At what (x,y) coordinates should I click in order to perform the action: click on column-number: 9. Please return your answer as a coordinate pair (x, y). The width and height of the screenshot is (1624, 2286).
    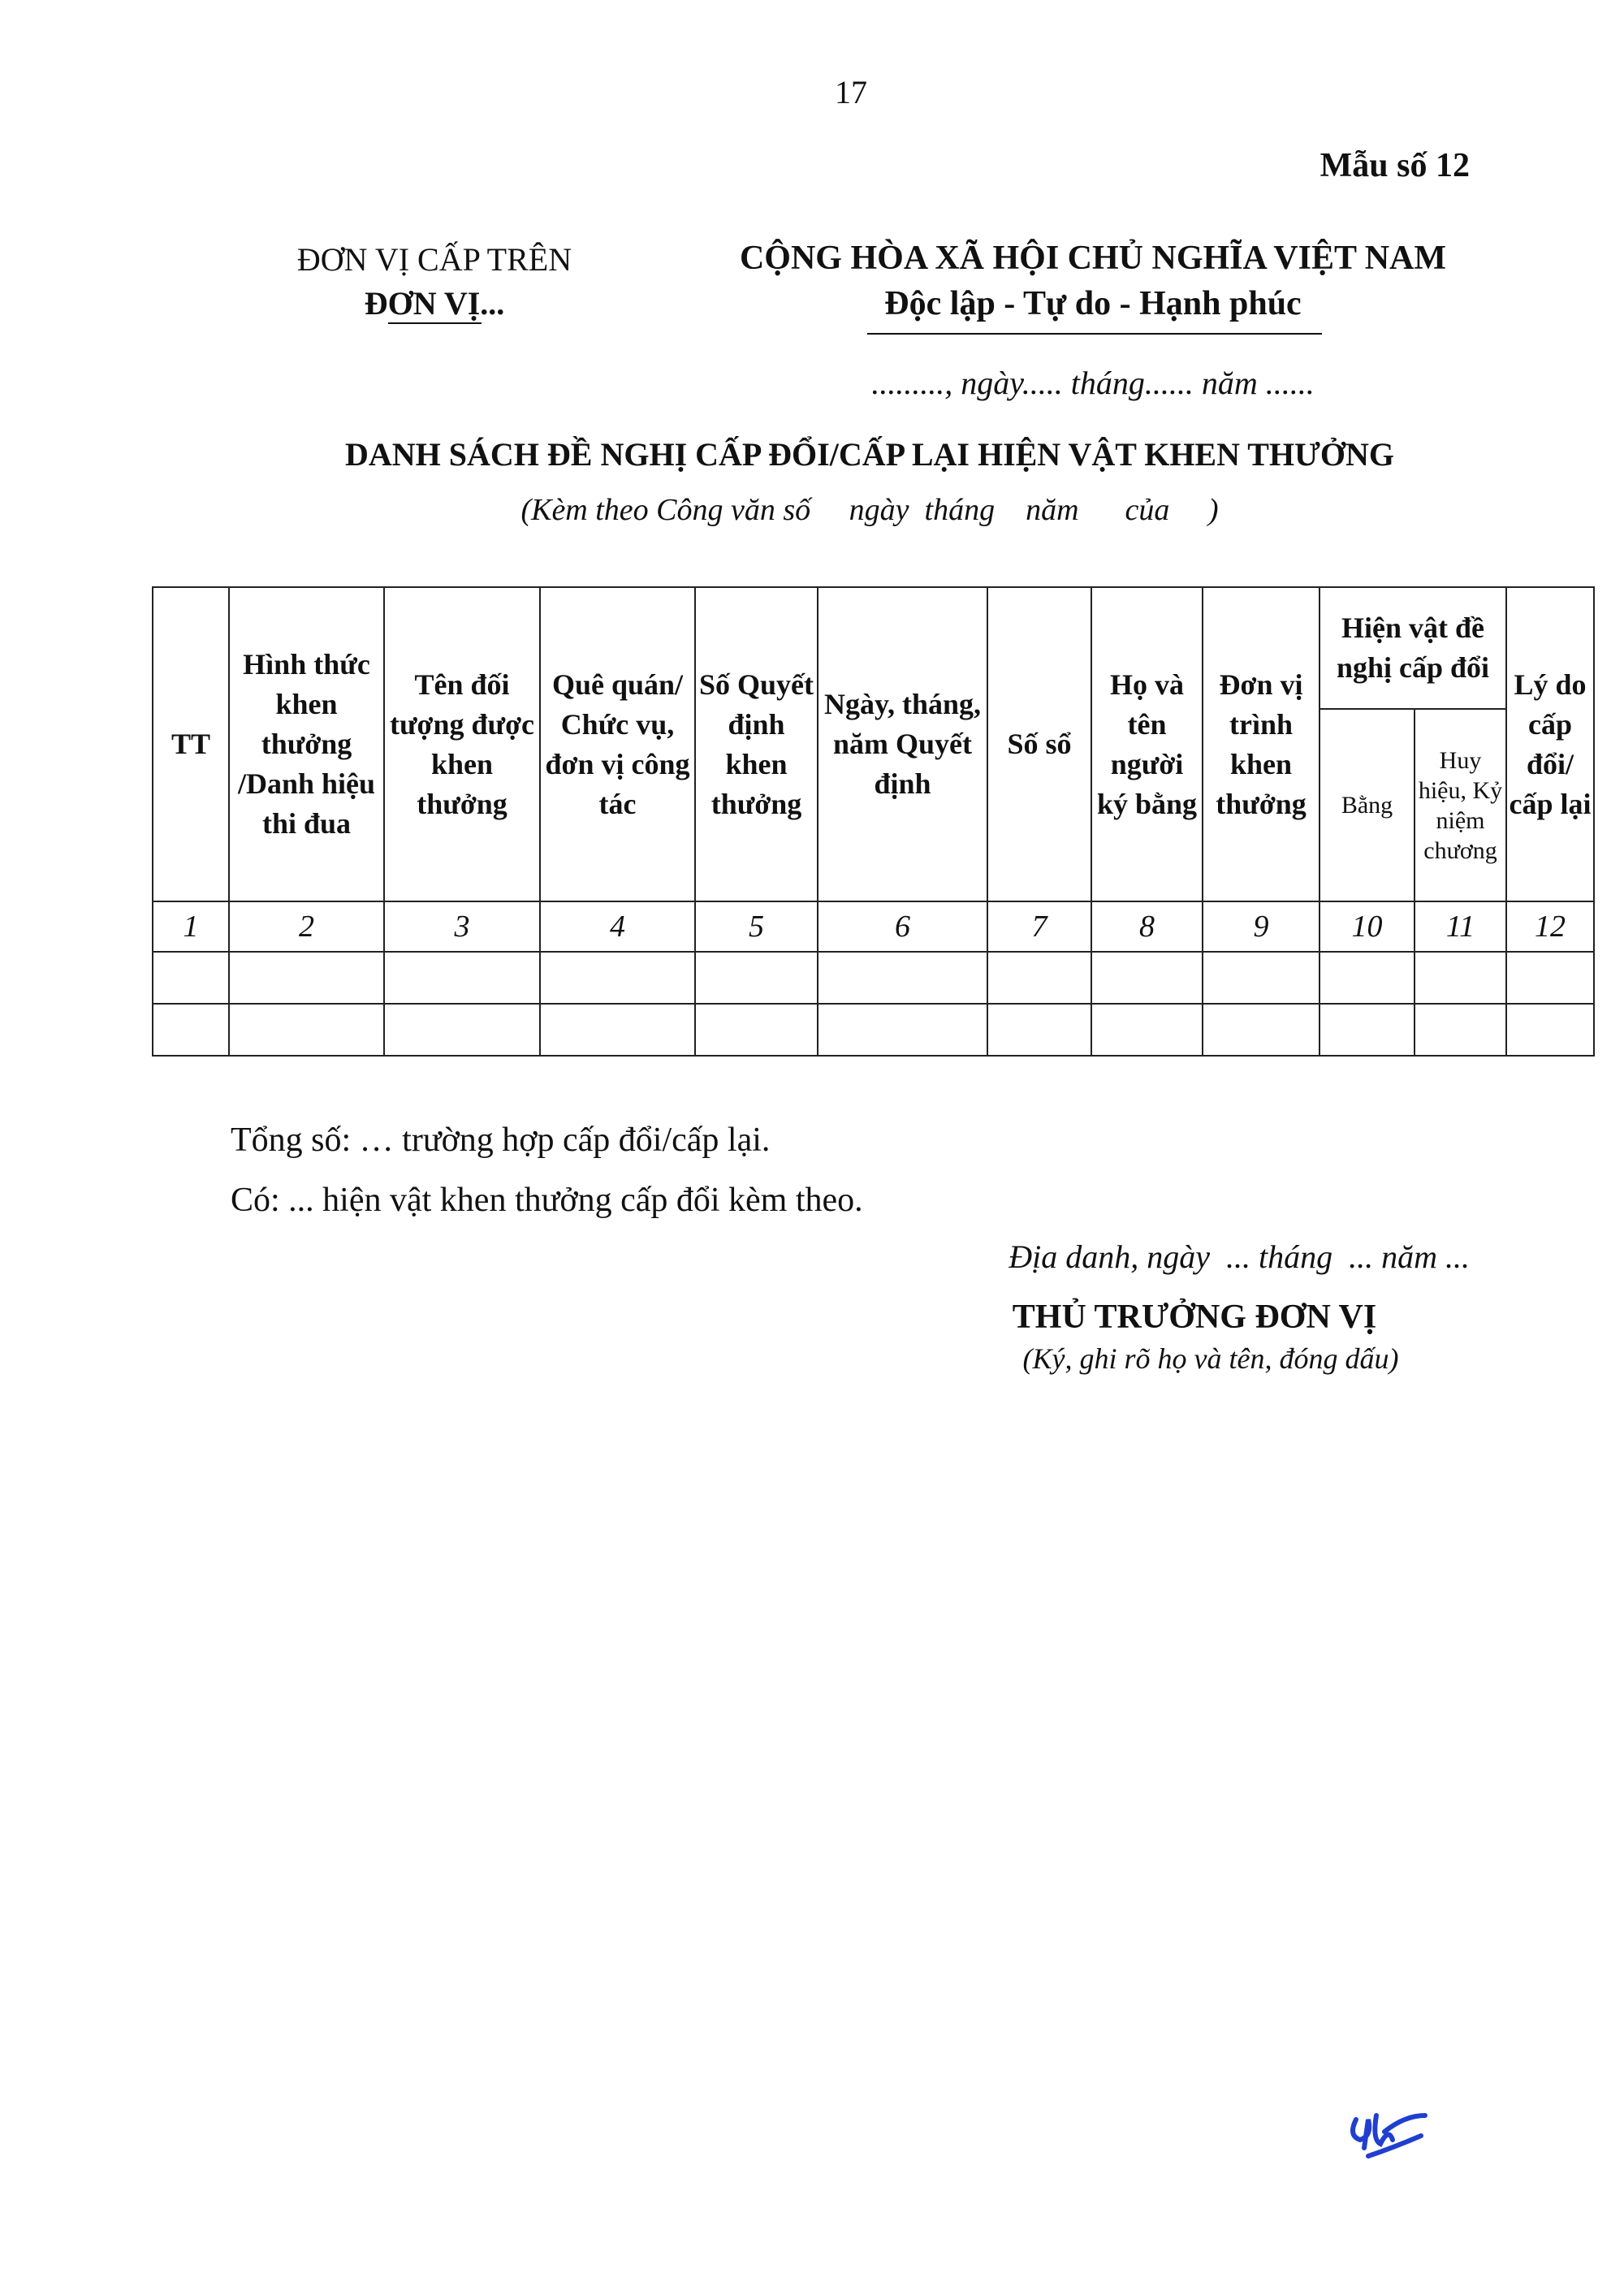
    Looking at the image, I should click on (1261, 927).